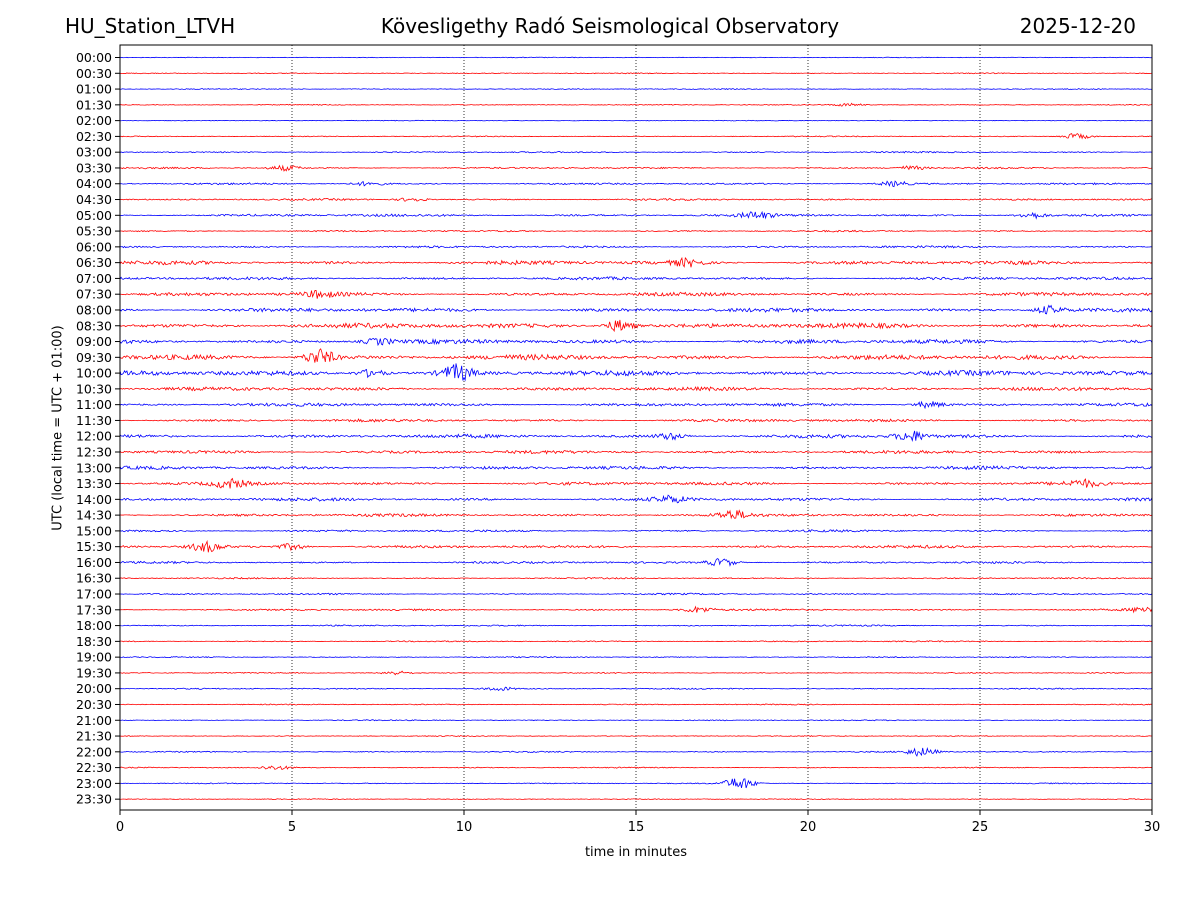 The width and height of the screenshot is (1200, 900). What do you see at coordinates (94, 515) in the screenshot?
I see `y-tick-label: 14:30` at bounding box center [94, 515].